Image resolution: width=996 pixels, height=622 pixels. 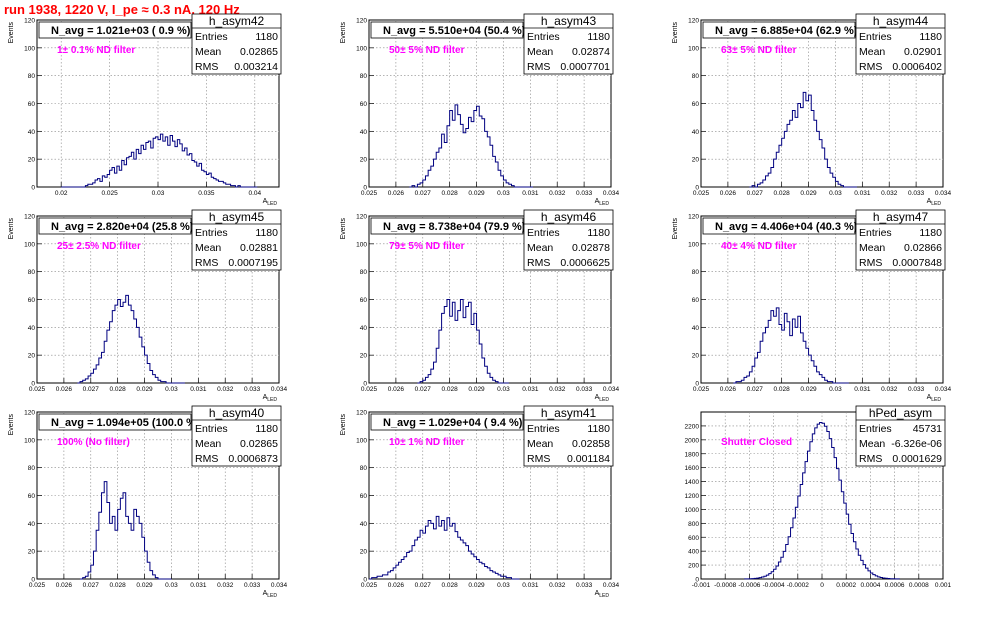 What do you see at coordinates (121, 31) in the screenshot?
I see `navg-label: N_avg = 1.021e+03 ( 0.9 %)` at bounding box center [121, 31].